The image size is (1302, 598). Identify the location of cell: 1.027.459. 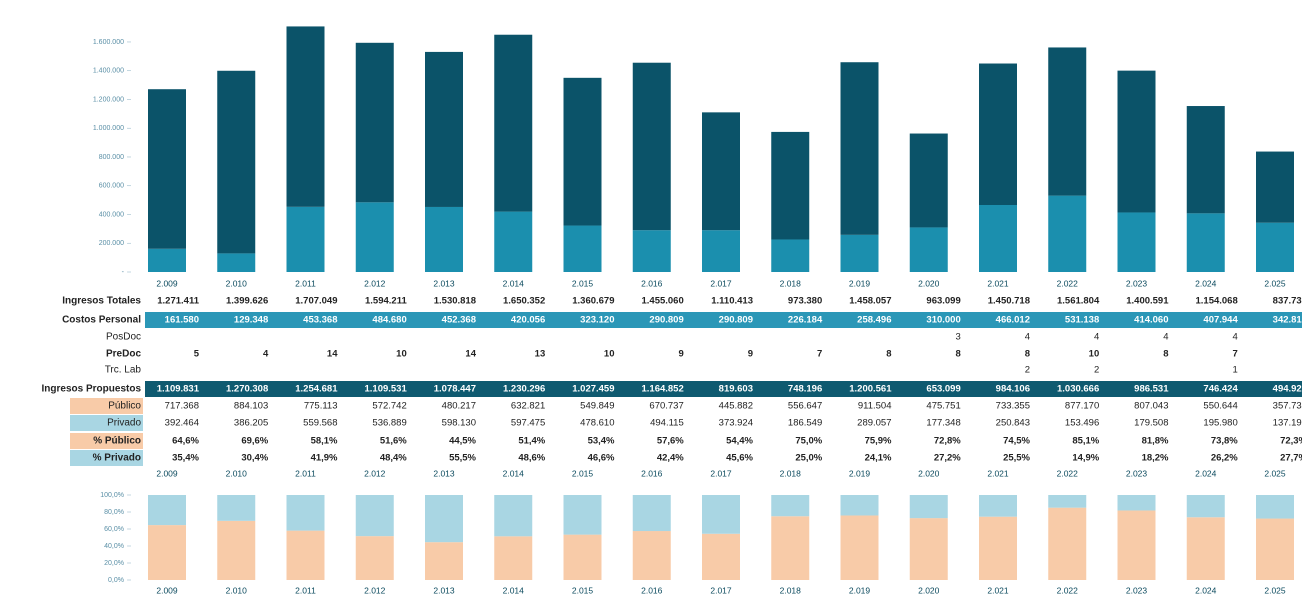
(593, 389).